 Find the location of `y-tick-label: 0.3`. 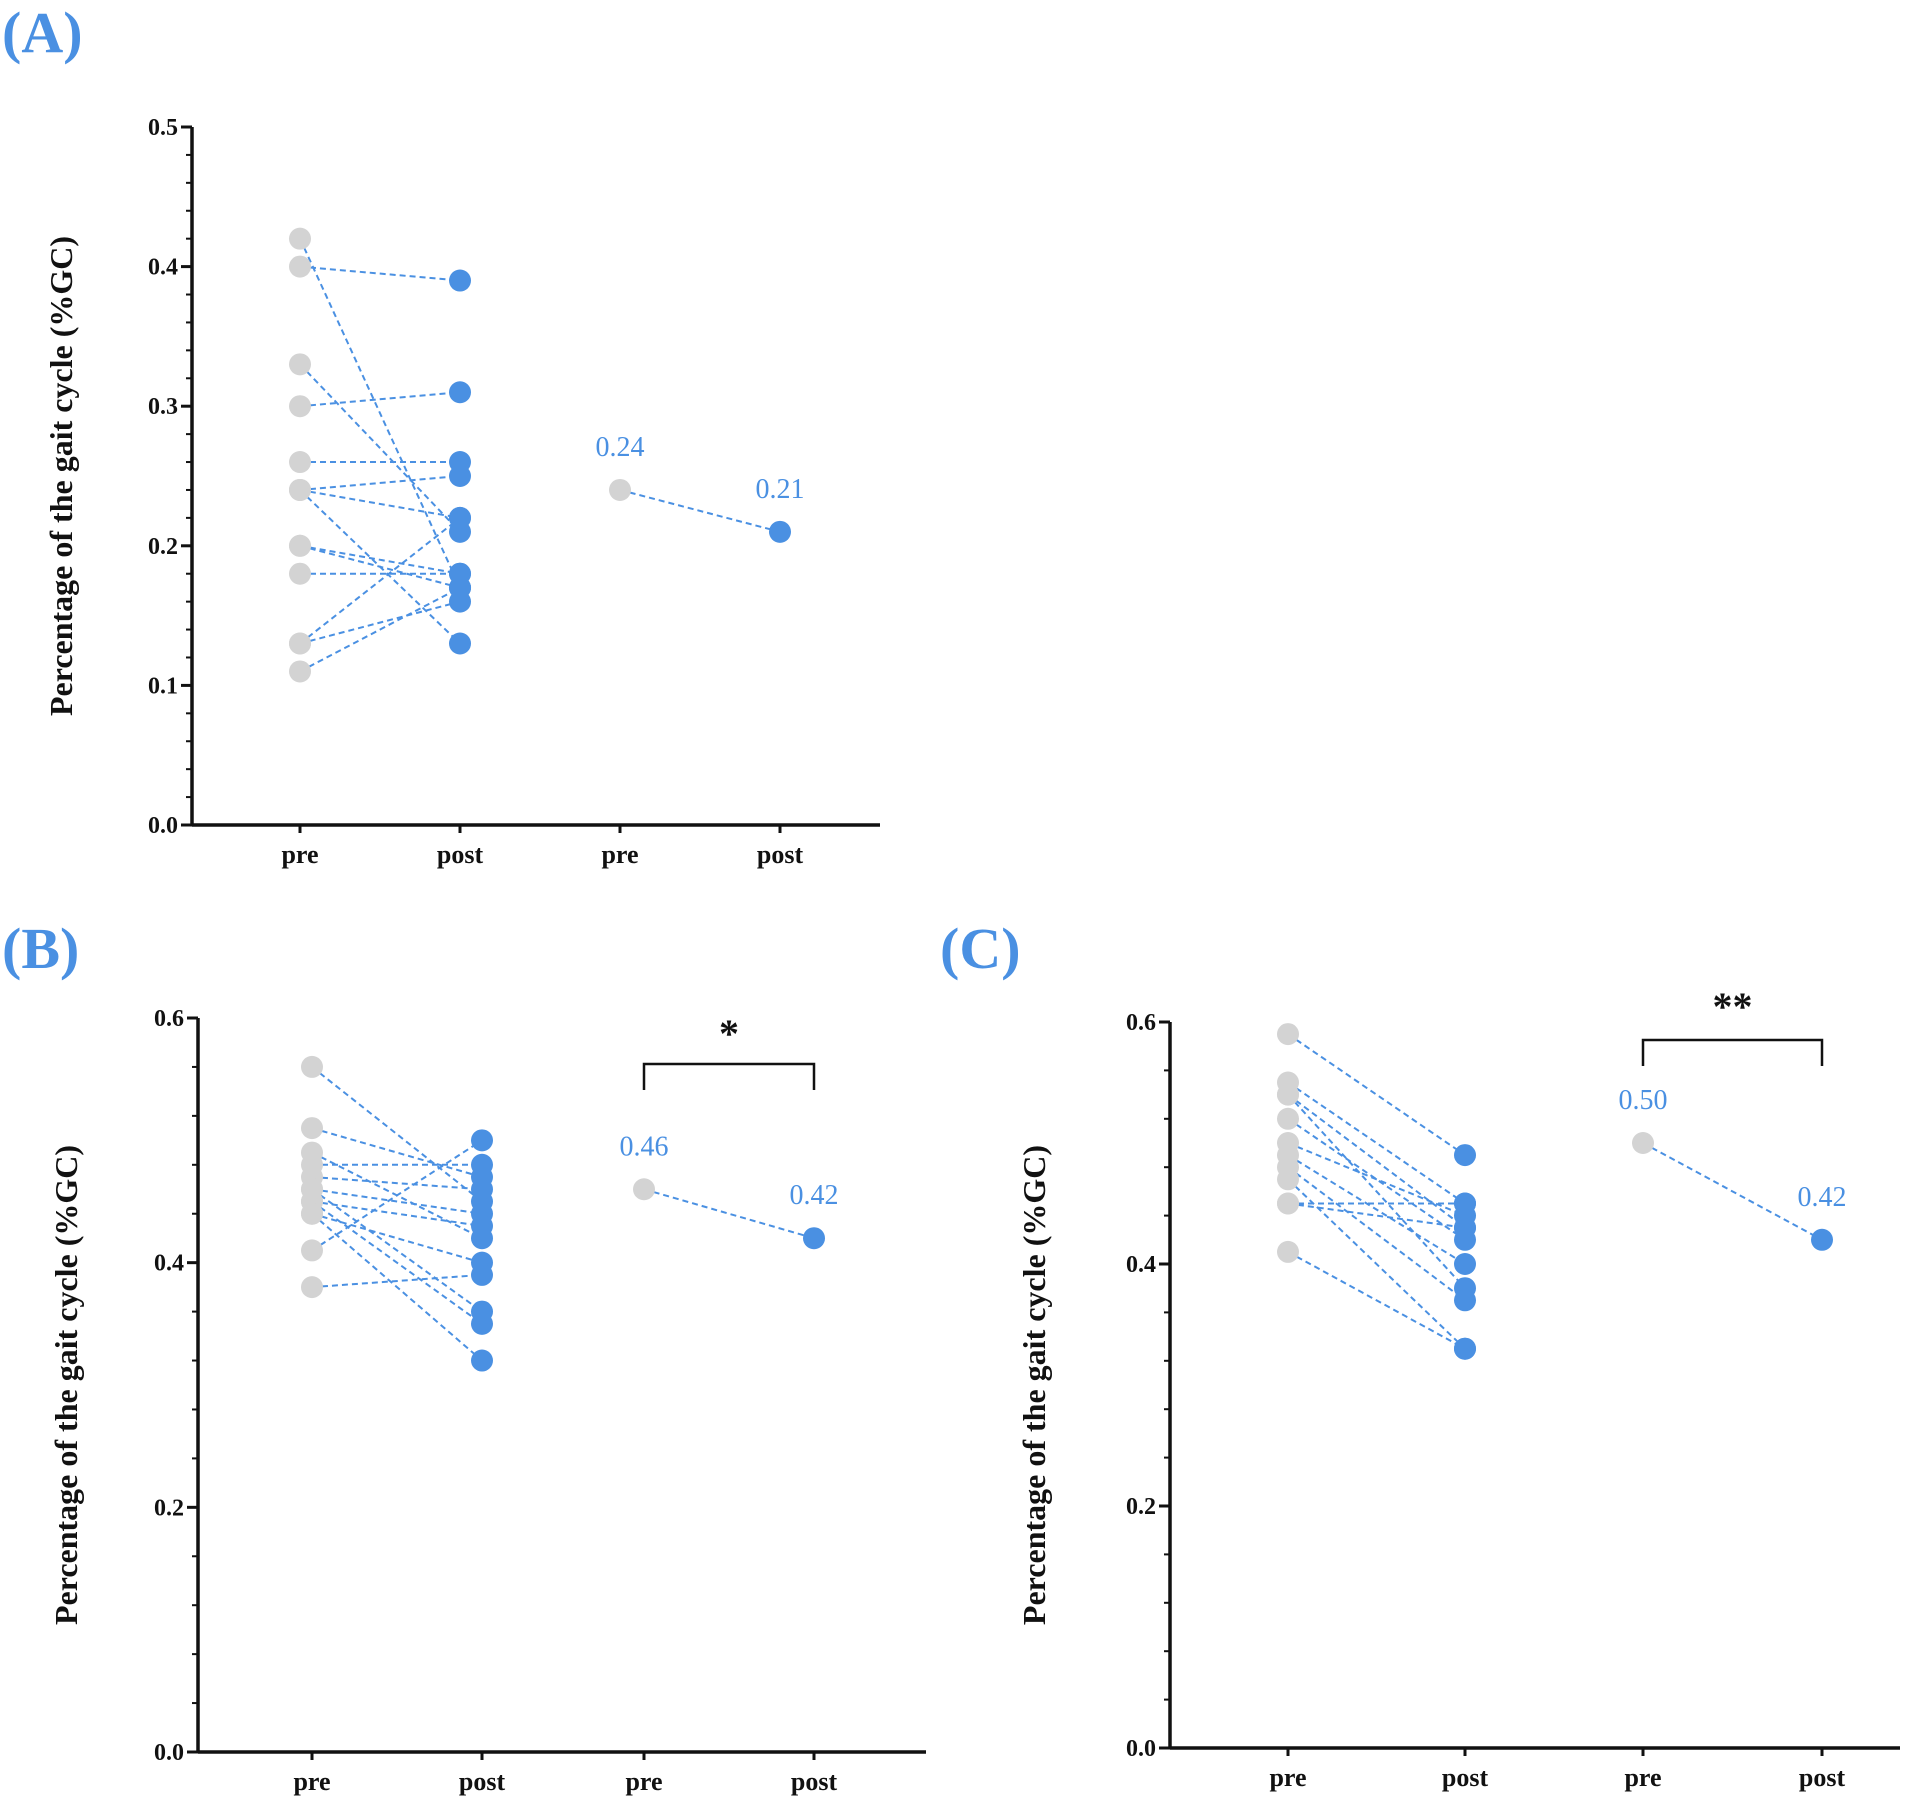

y-tick-label: 0.3 is located at coordinates (163, 407).